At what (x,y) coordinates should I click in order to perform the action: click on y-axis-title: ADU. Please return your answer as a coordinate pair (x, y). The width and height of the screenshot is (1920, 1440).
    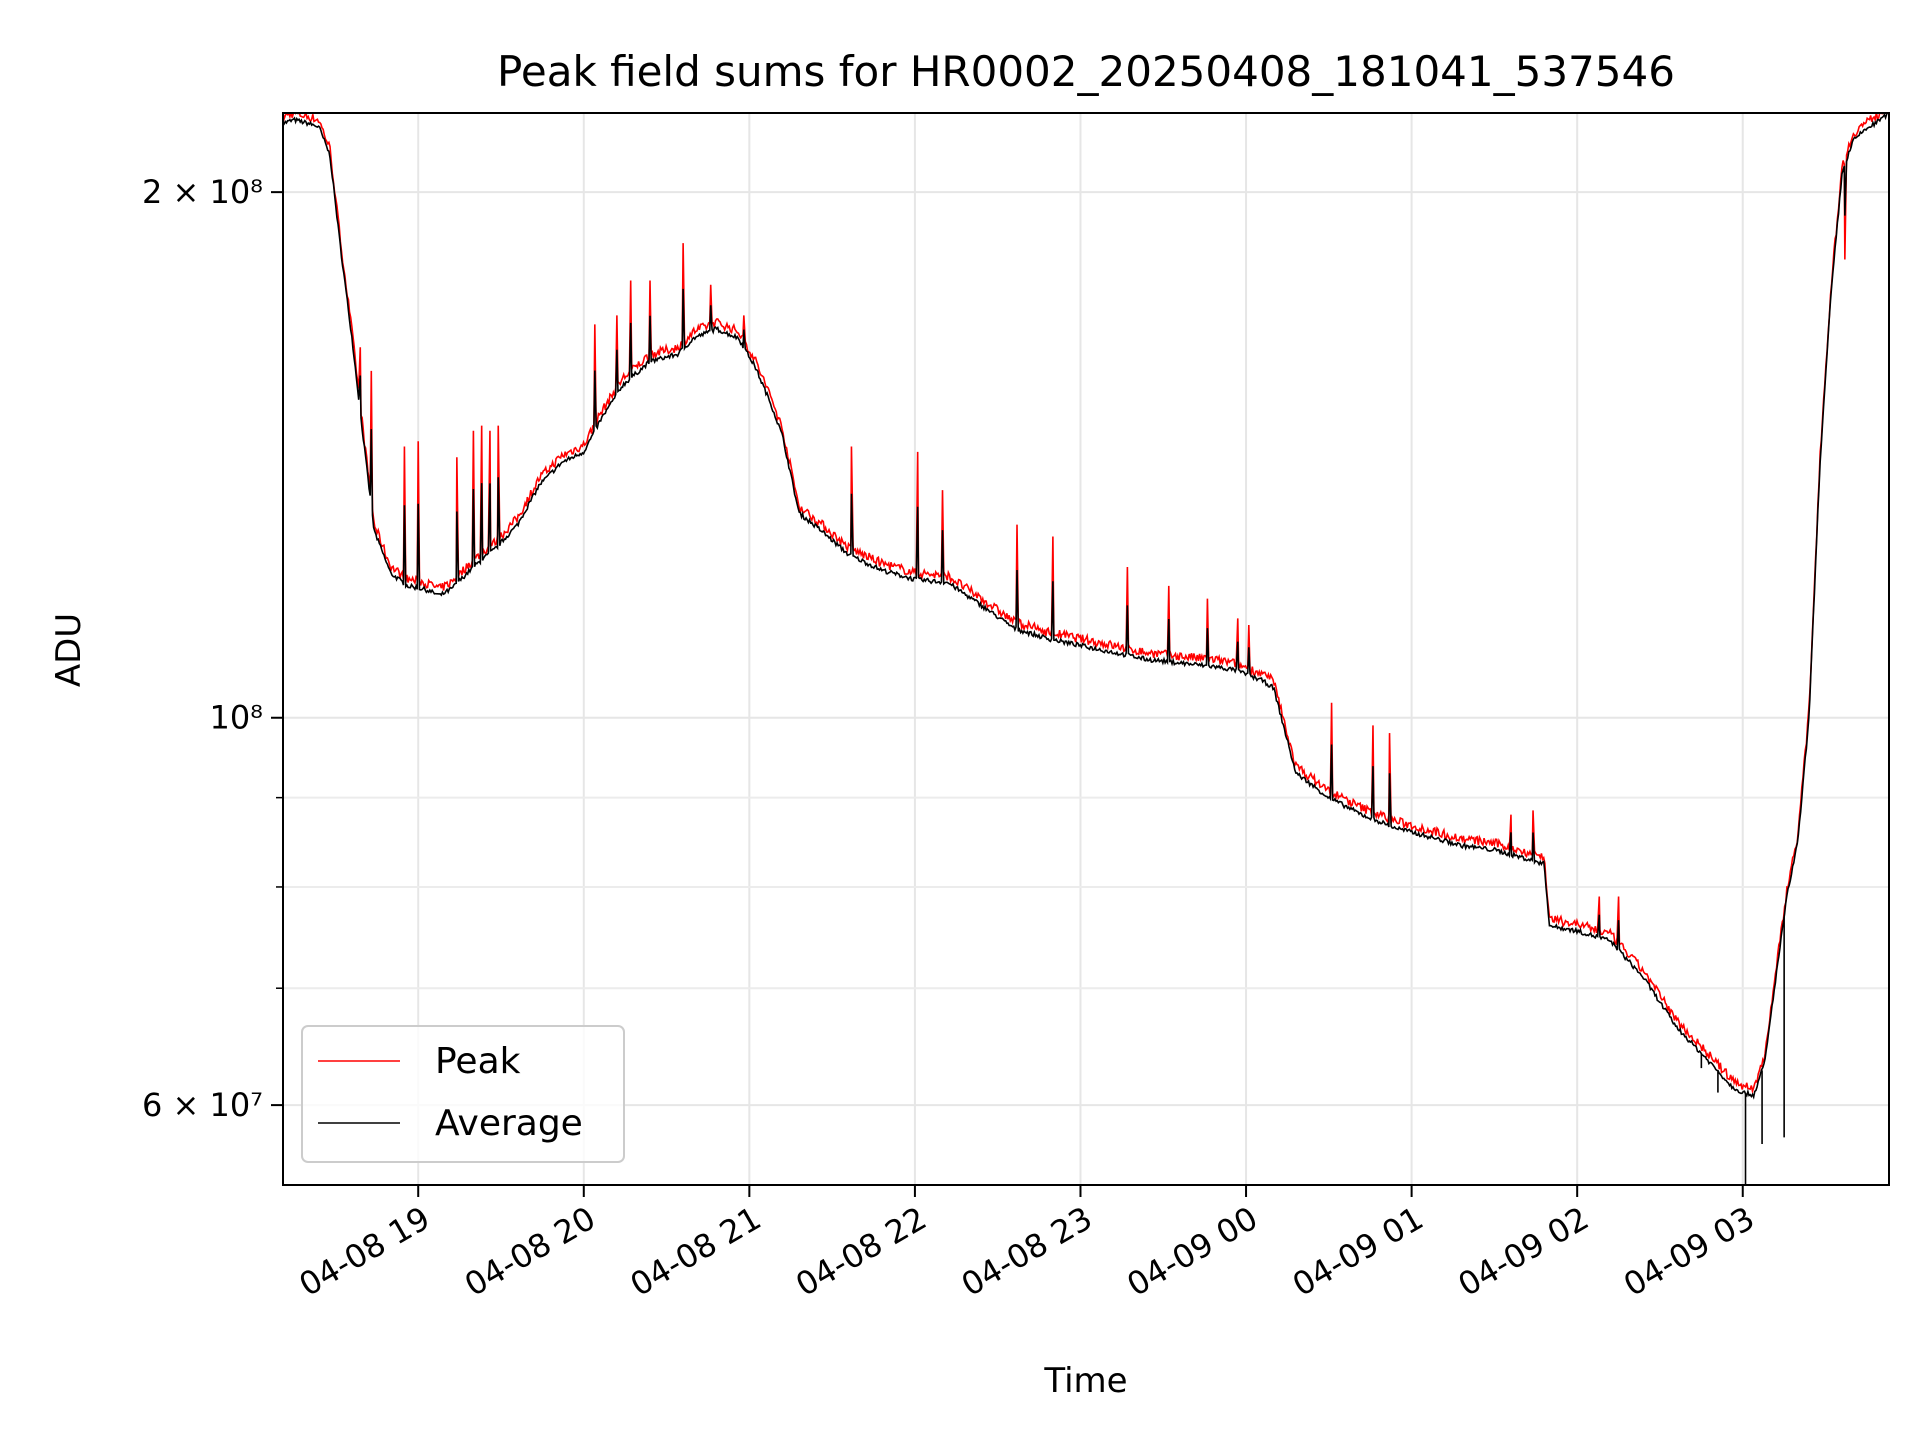
    Looking at the image, I should click on (69, 650).